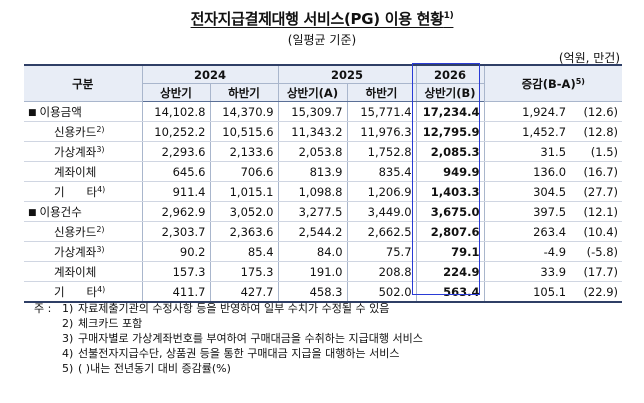  Describe the element at coordinates (60, 111) in the screenshot. I see `row-label-text: 이용금액` at that location.